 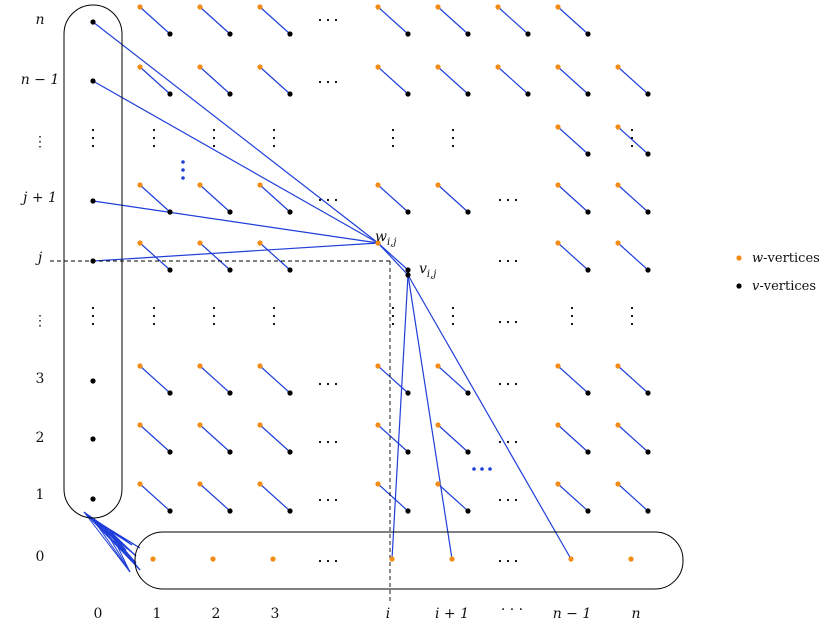 What do you see at coordinates (290, 511) in the screenshot?
I see `v-vertex-r1-c3` at bounding box center [290, 511].